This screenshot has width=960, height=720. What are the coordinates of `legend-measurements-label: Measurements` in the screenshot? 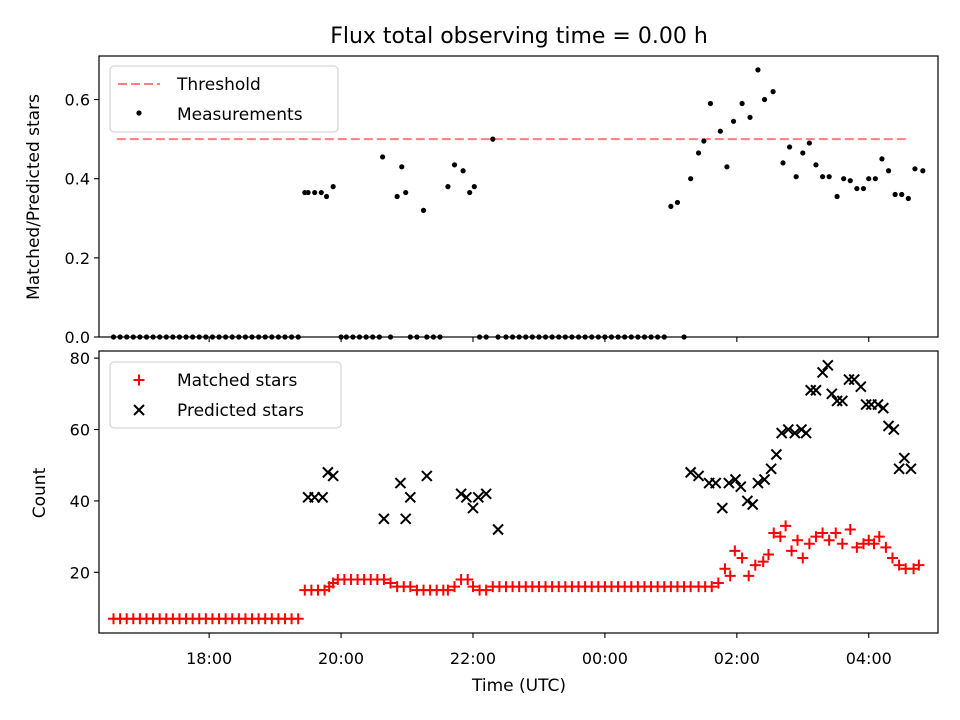 It's located at (240, 115).